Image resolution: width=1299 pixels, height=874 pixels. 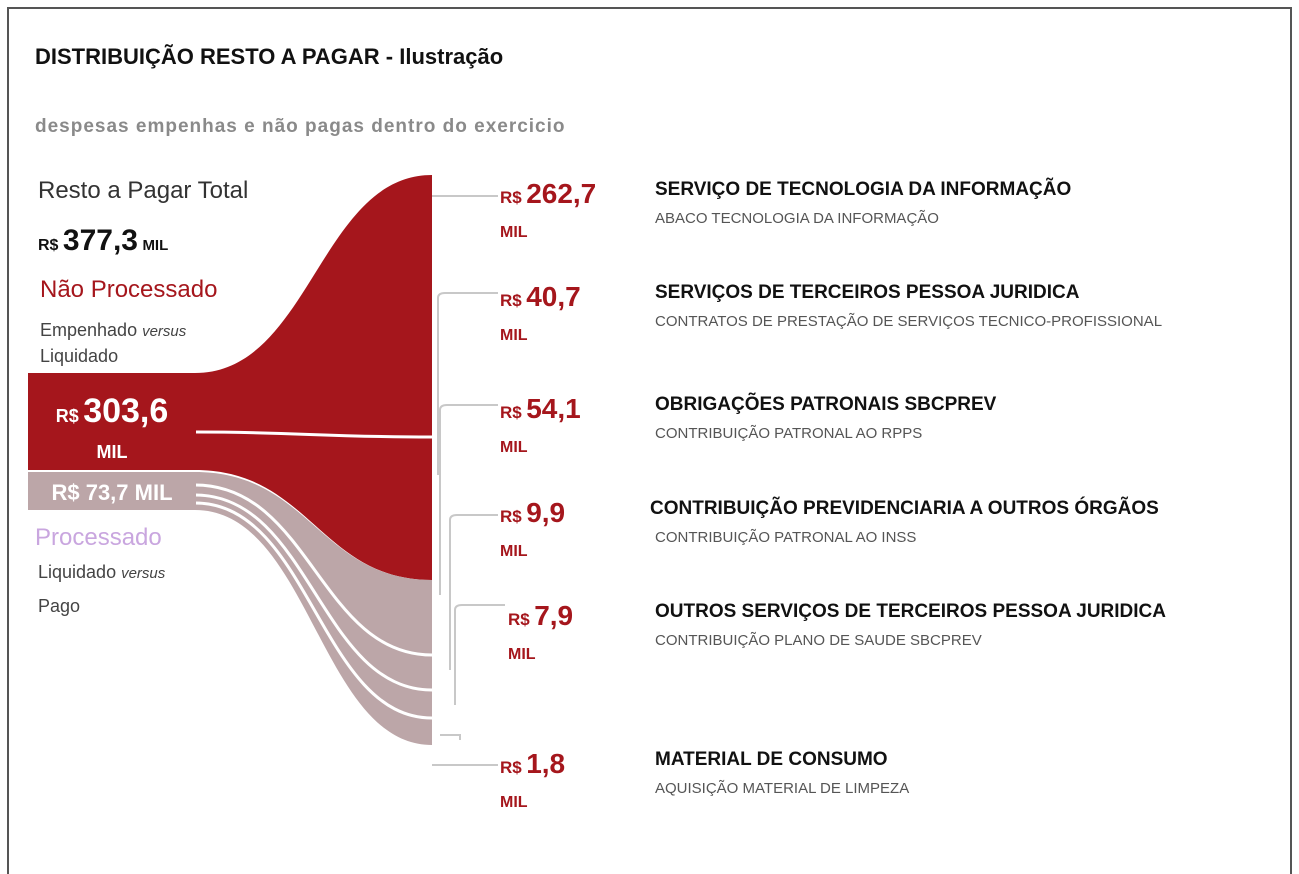 I want to click on value: 7,9, so click(x=553, y=615).